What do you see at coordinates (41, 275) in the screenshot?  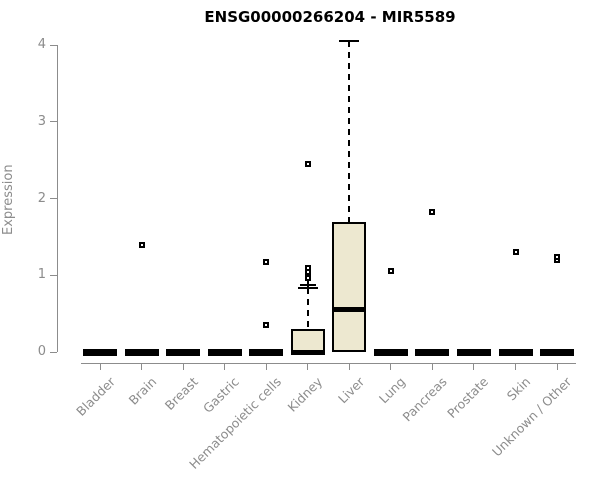 I see `y-axis-tick-label: 1` at bounding box center [41, 275].